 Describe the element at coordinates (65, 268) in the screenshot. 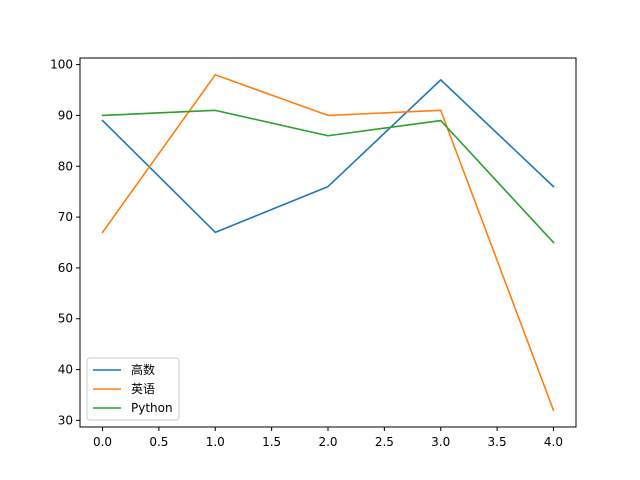

I see `y-tick-label: 60` at that location.